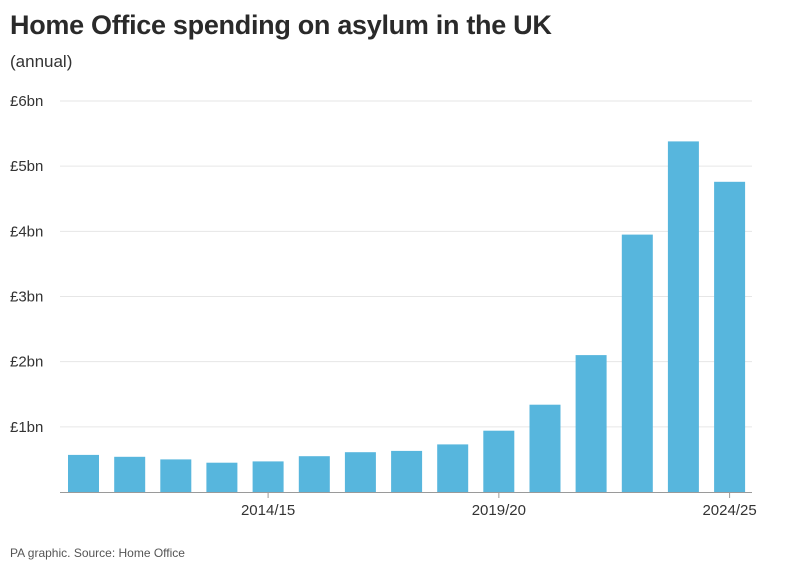  I want to click on chart-subtitle: (annual), so click(41, 61).